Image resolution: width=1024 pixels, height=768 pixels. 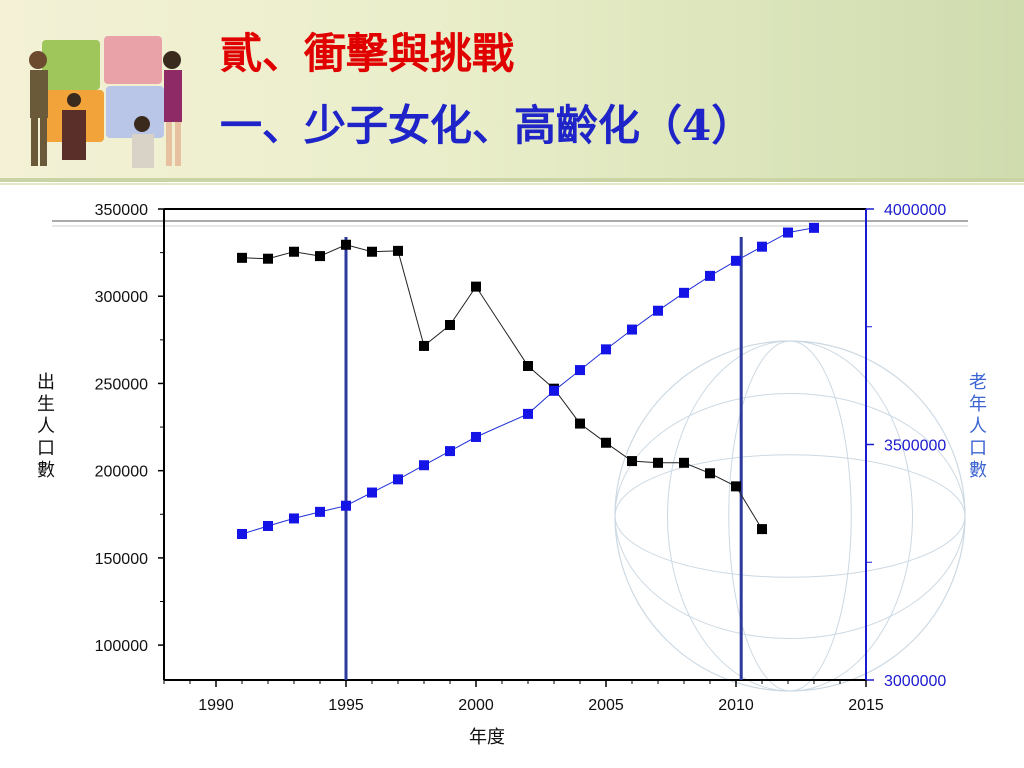 What do you see at coordinates (978, 426) in the screenshot?
I see `y2-axis-label: 老年人口數` at bounding box center [978, 426].